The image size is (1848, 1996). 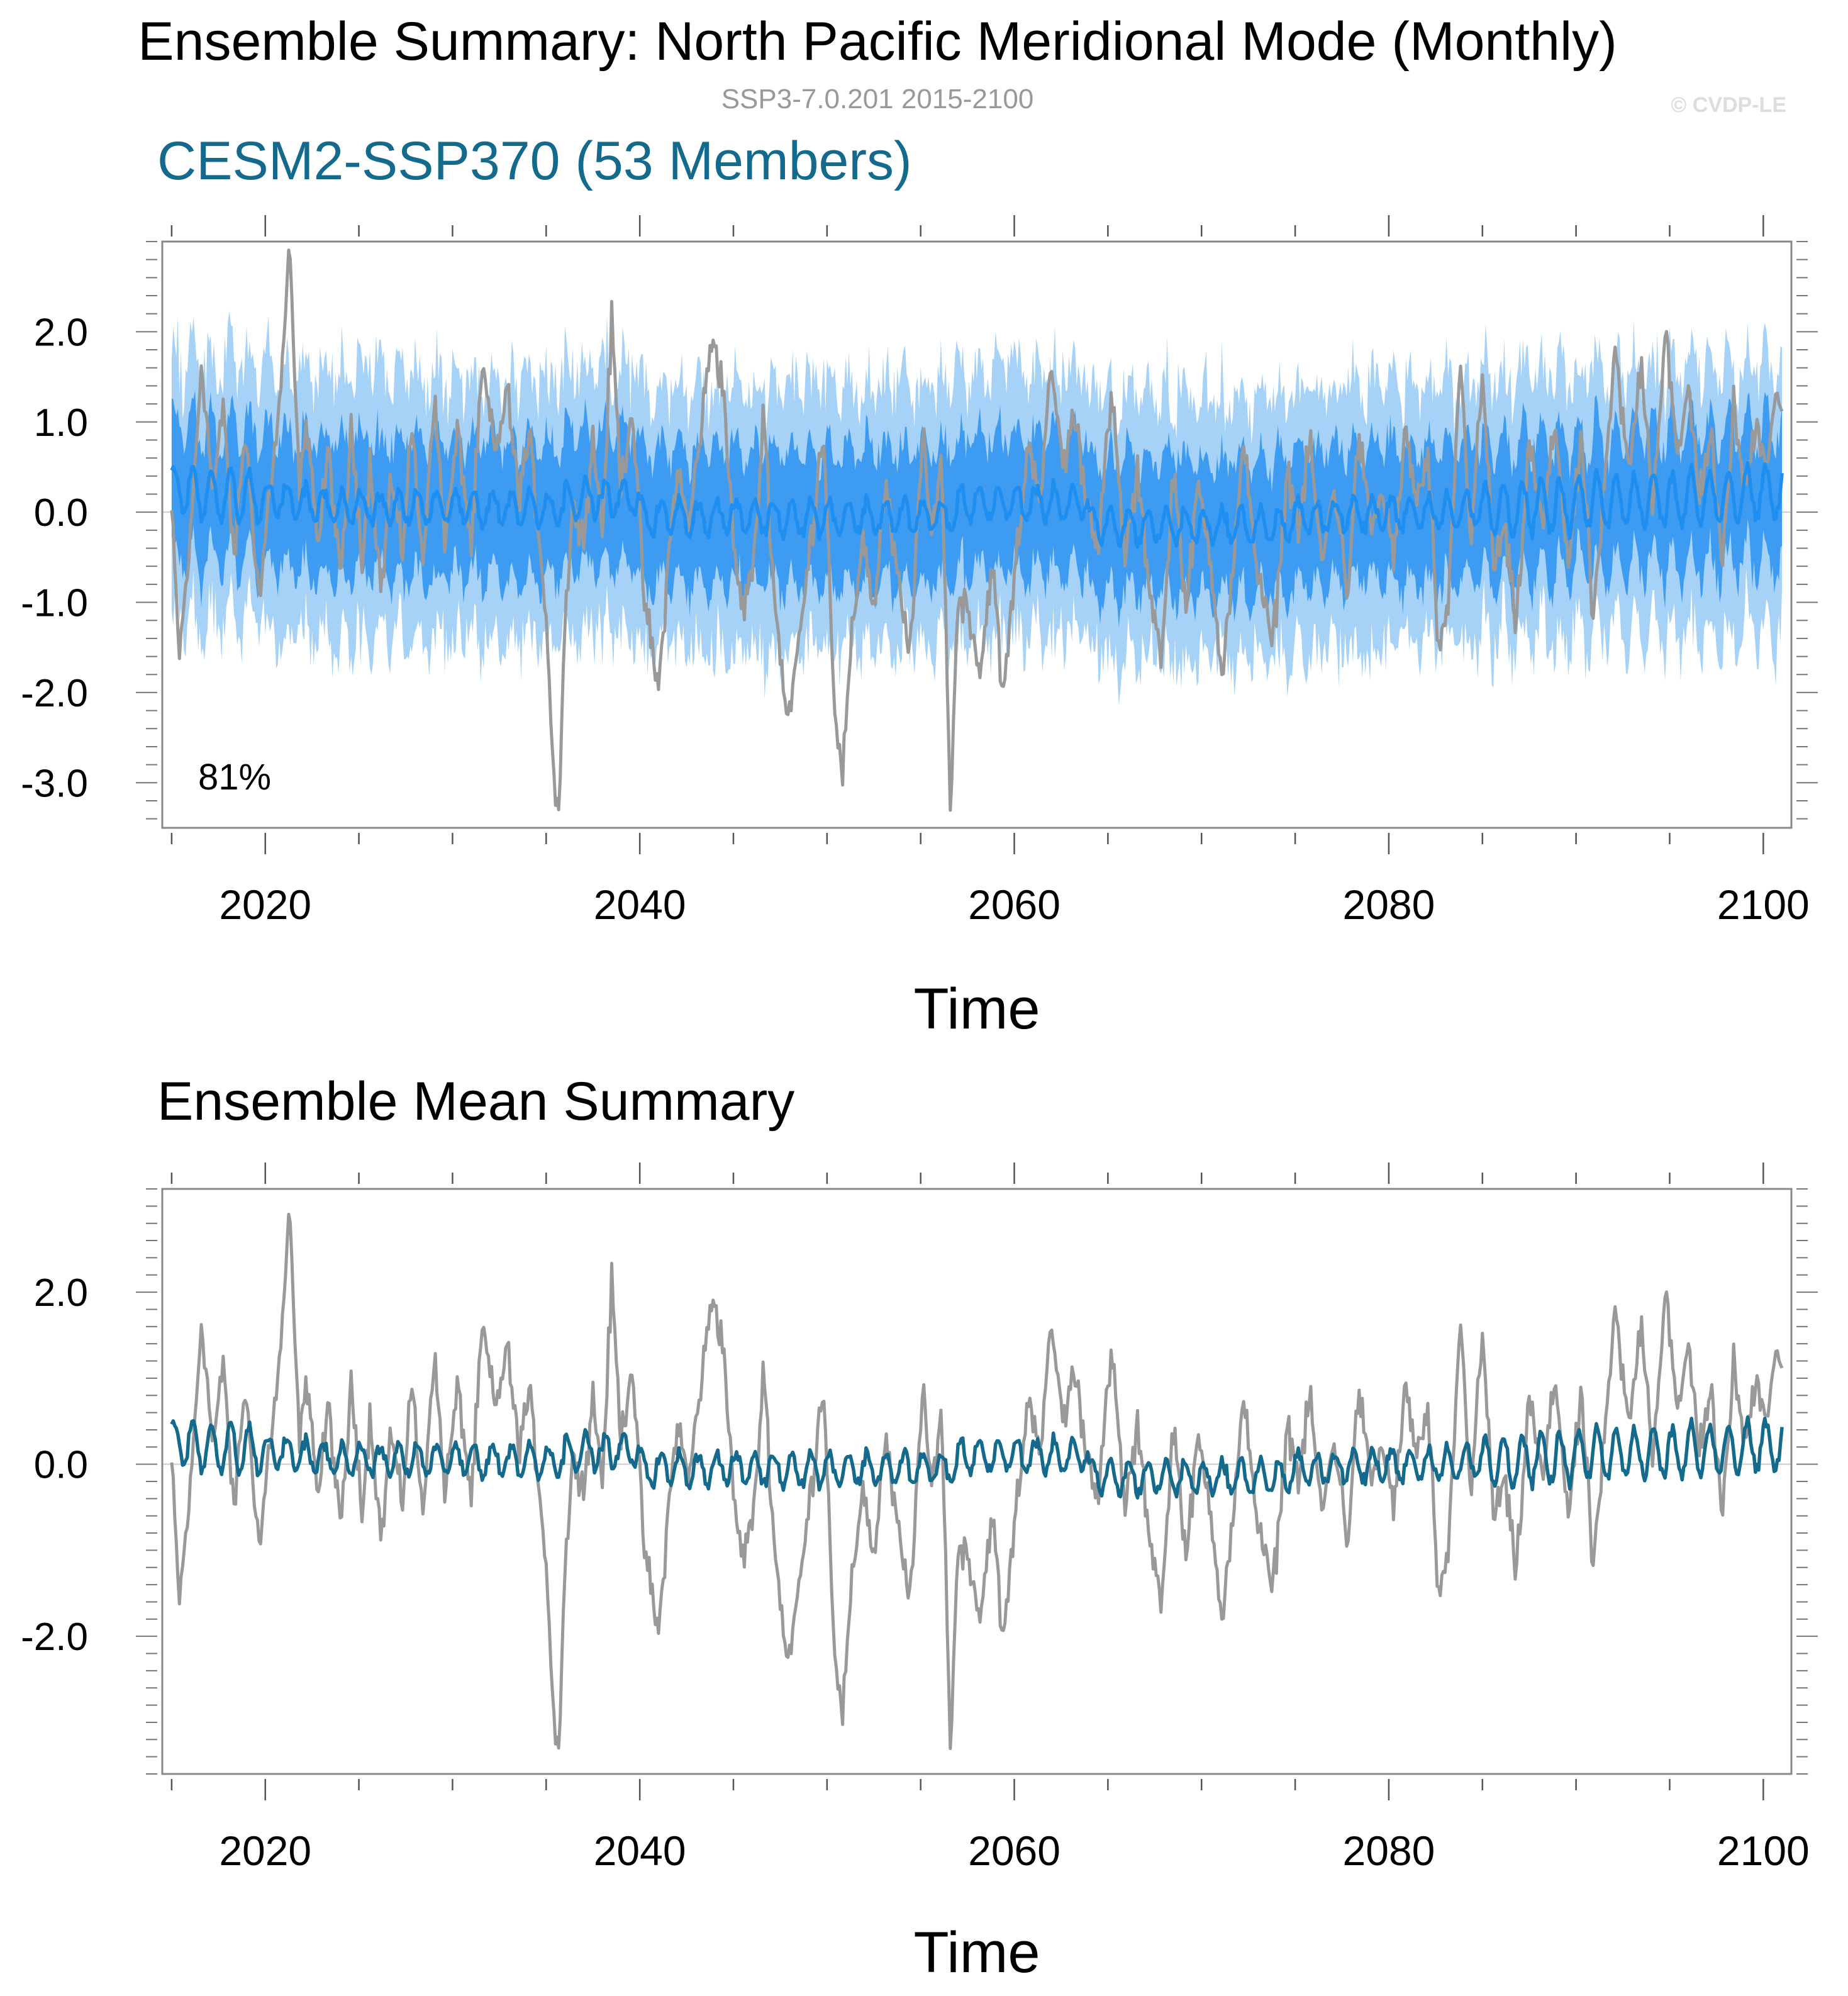 I want to click on panel2-title: Ensemble Mean Summary, so click(x=475, y=1101).